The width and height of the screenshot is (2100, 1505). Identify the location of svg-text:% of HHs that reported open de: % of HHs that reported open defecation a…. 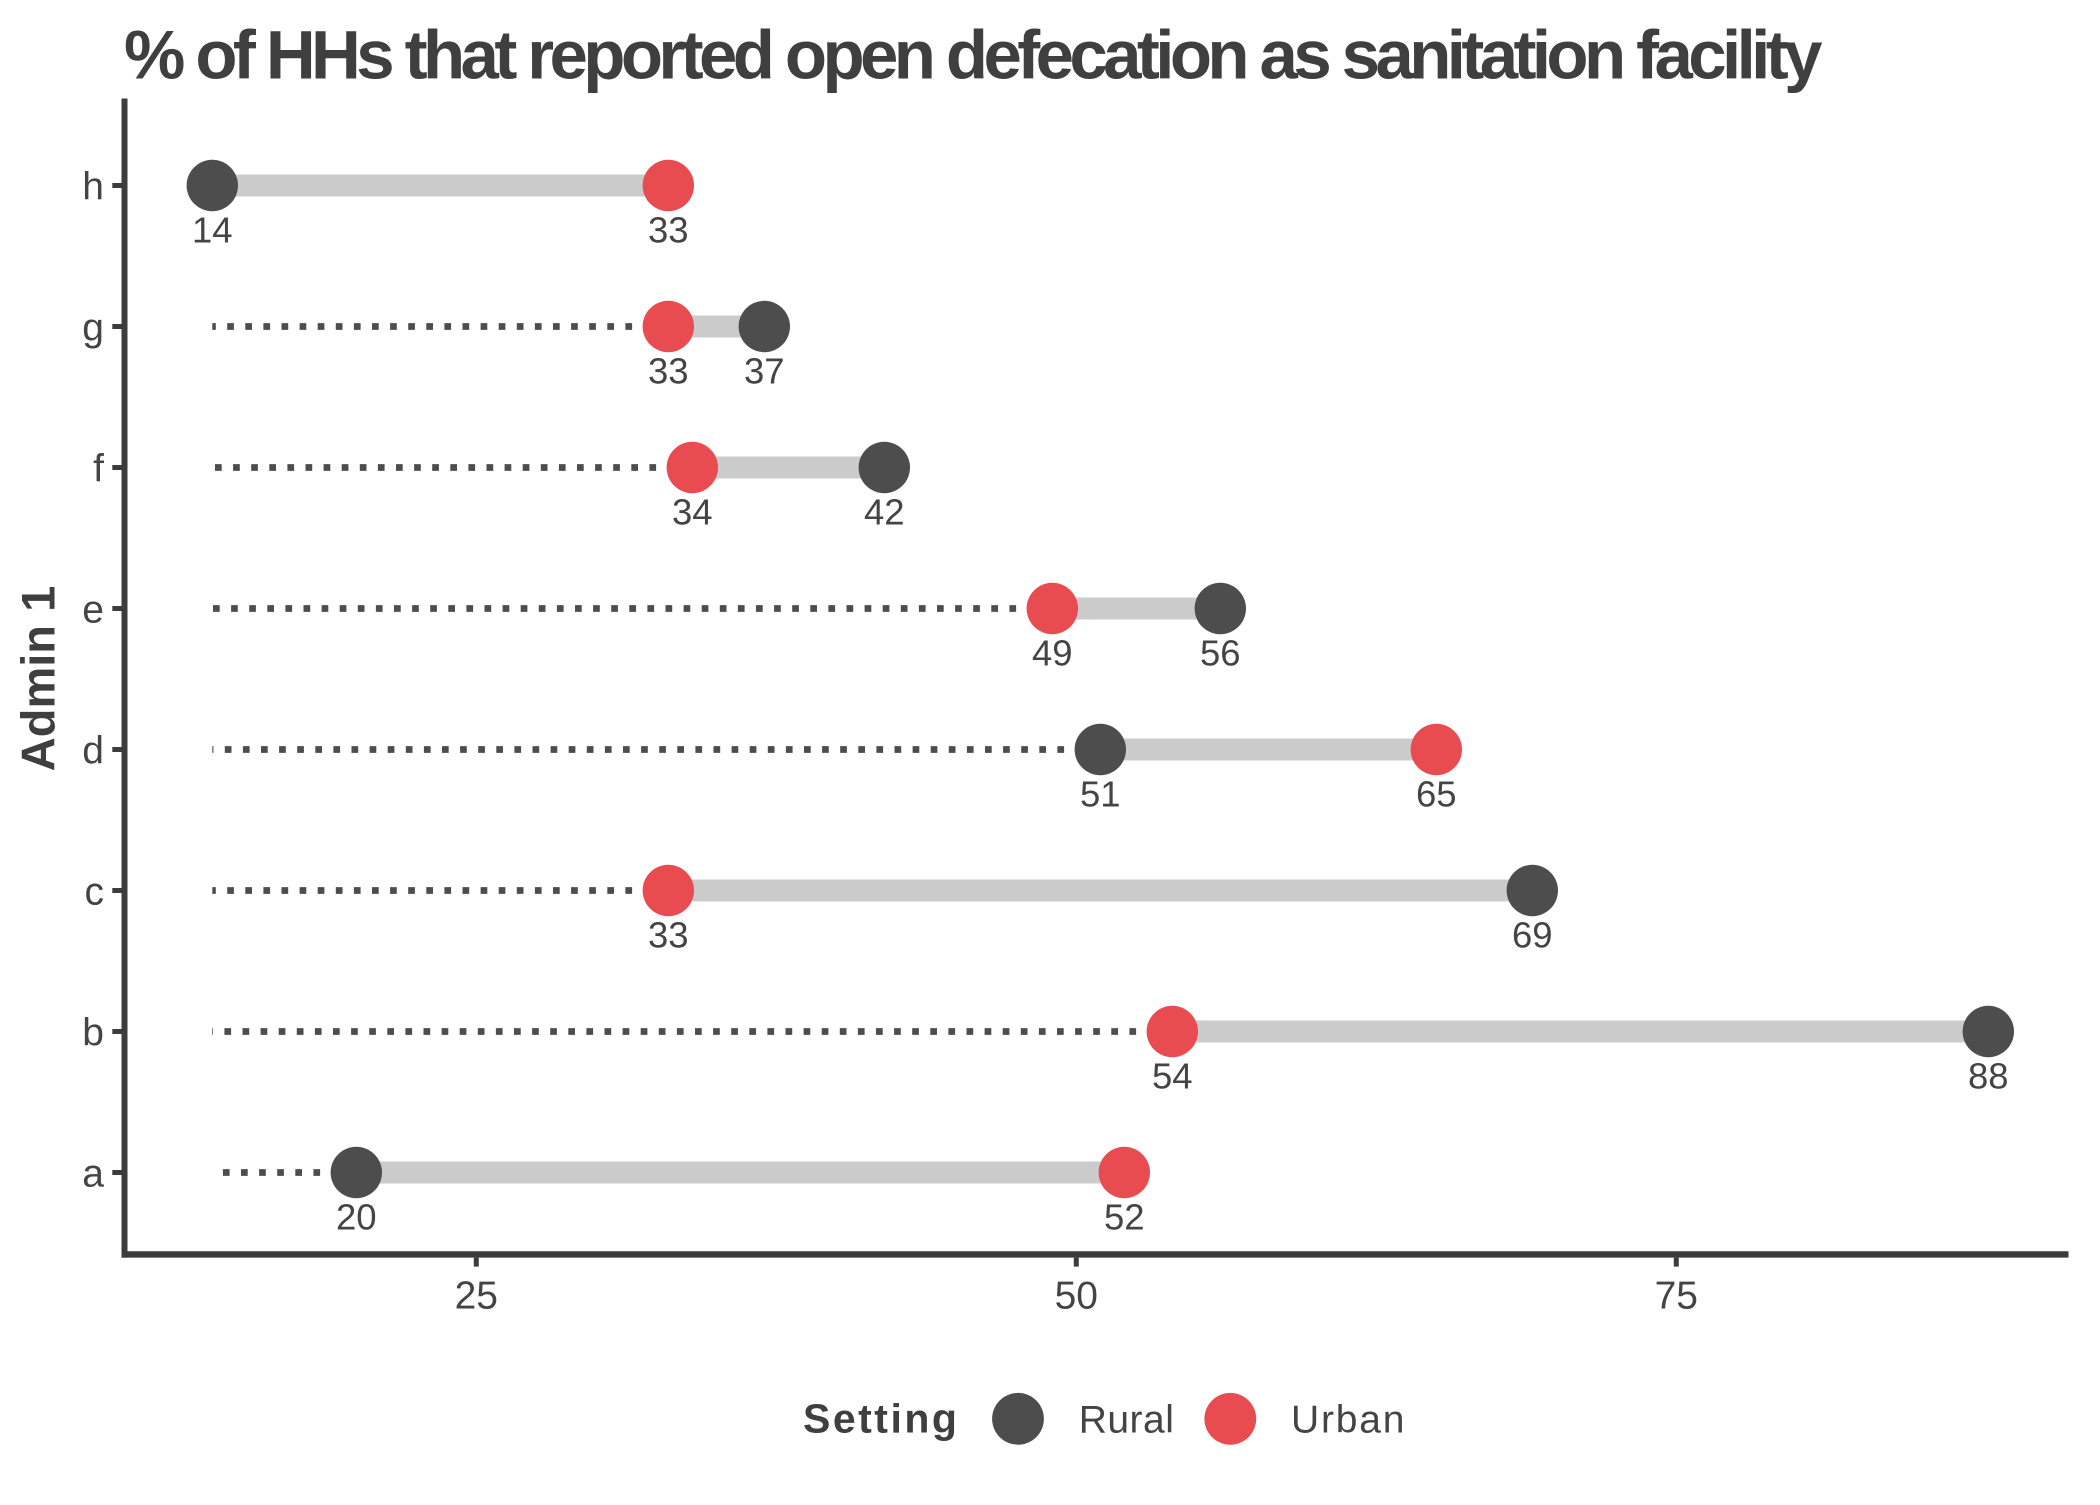
(973, 55).